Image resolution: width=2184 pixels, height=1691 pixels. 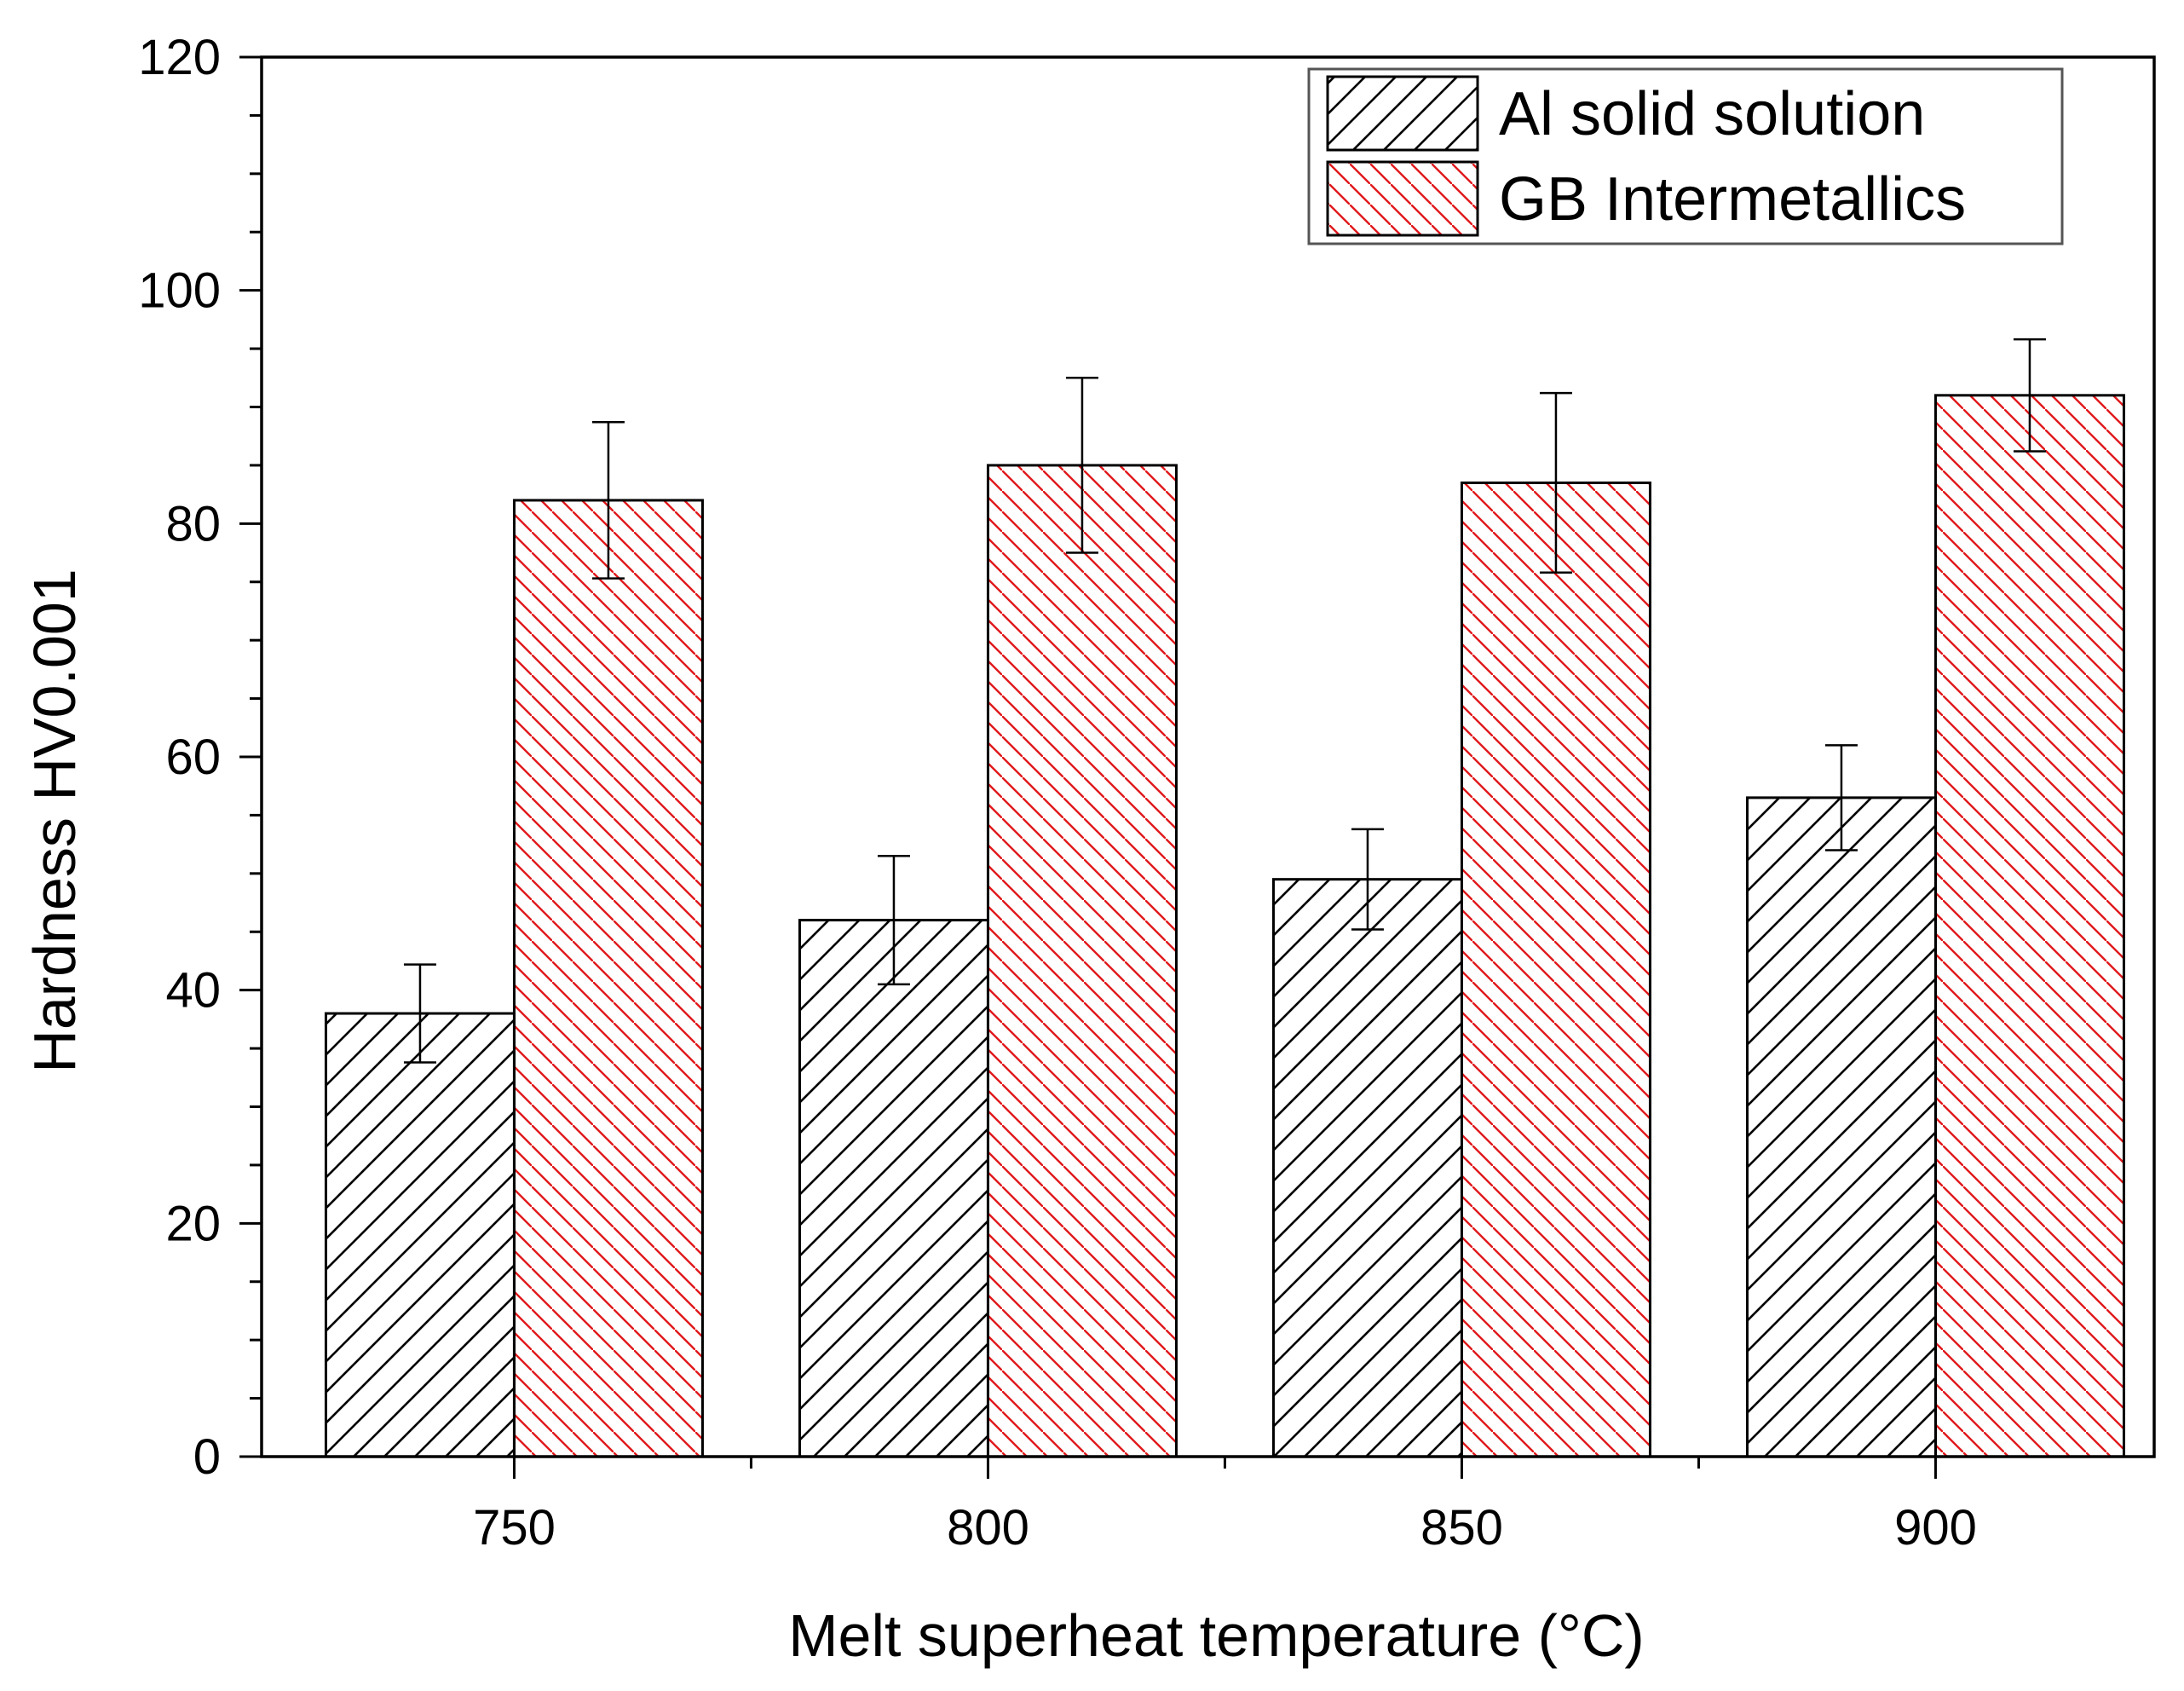 What do you see at coordinates (180, 57) in the screenshot?
I see `y-tick-label-120: 120` at bounding box center [180, 57].